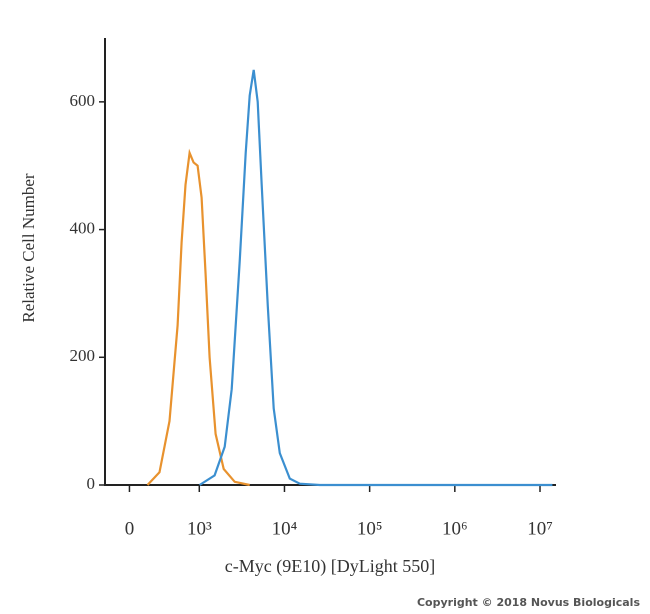 Image resolution: width=650 pixels, height=614 pixels. Describe the element at coordinates (28, 248) in the screenshot. I see `y-axis-label: Relative Cell Number` at that location.